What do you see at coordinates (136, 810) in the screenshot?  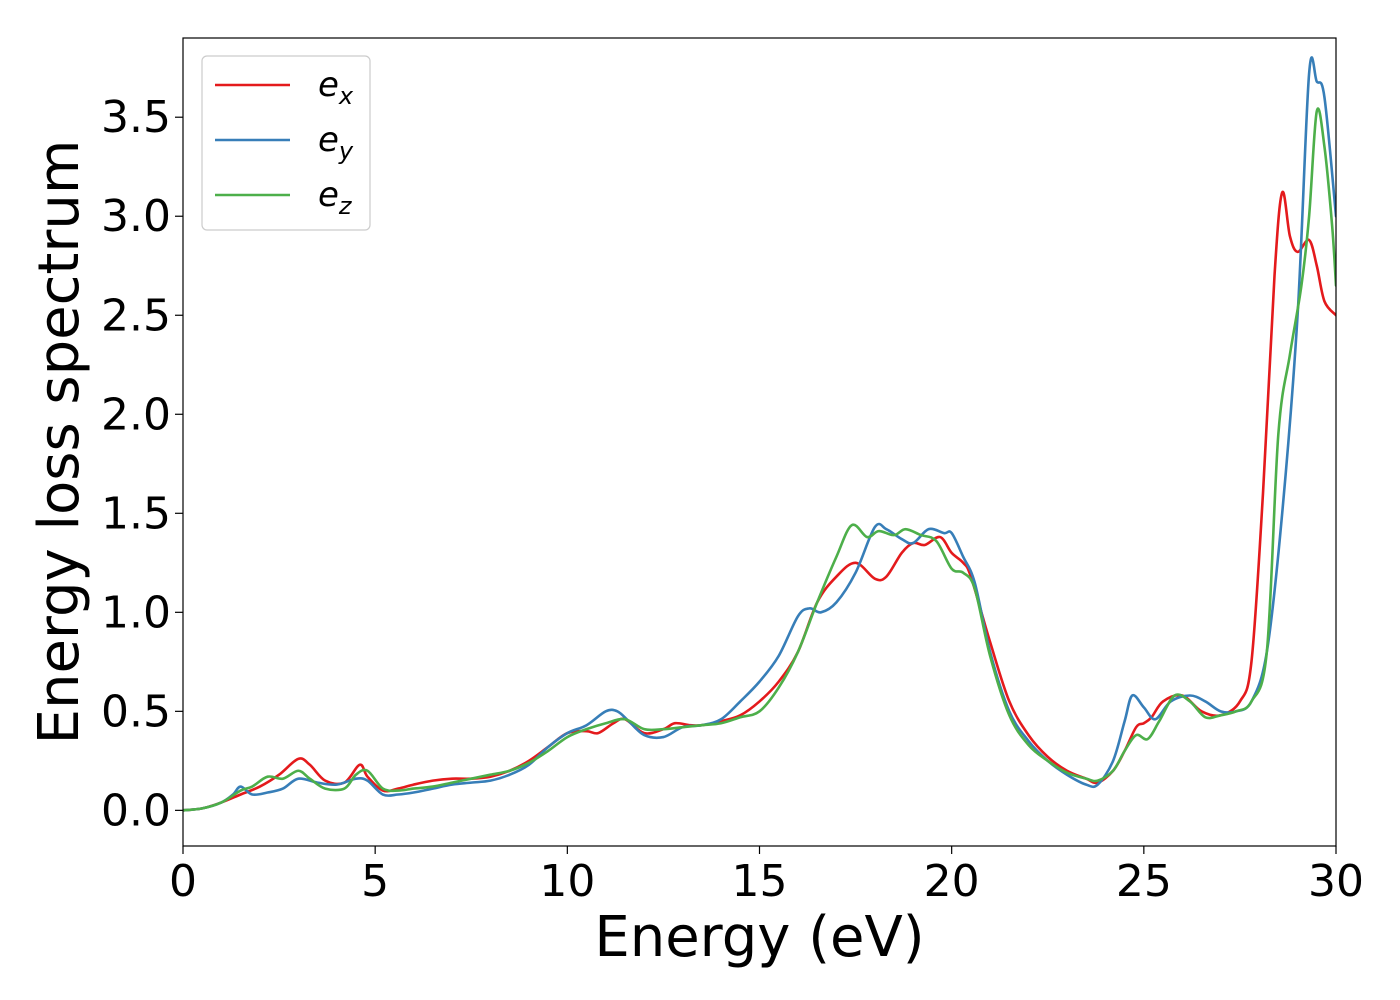 I see `y-tick-label: 0.0` at bounding box center [136, 810].